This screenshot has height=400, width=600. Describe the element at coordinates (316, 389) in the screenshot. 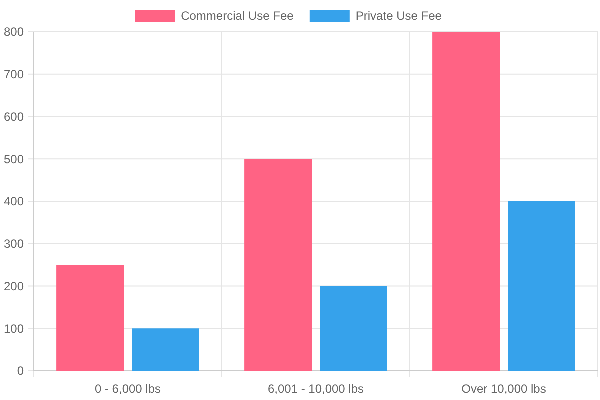

I see `x-tick-label: 6,001 - 10,000 lbs` at that location.